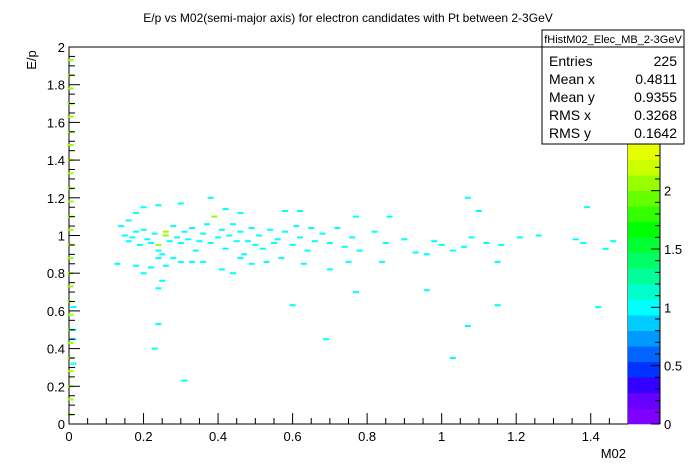 Image resolution: width=696 pixels, height=472 pixels. I want to click on x-tick-label: 0.4, so click(218, 436).